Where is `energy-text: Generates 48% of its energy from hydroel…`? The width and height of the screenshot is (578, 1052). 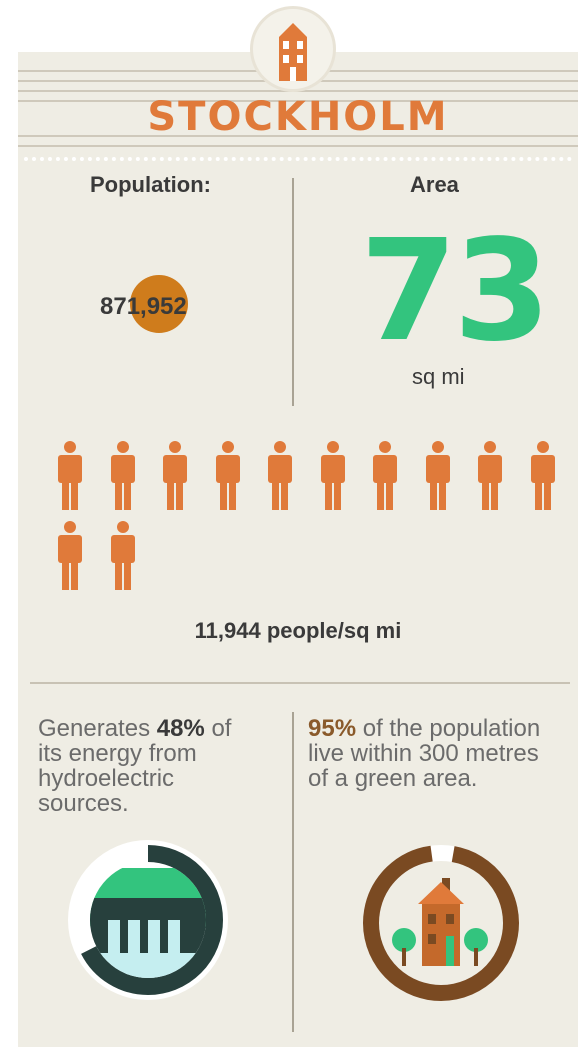 energy-text: Generates 48% of its energy from hydroel… is located at coordinates (135, 766).